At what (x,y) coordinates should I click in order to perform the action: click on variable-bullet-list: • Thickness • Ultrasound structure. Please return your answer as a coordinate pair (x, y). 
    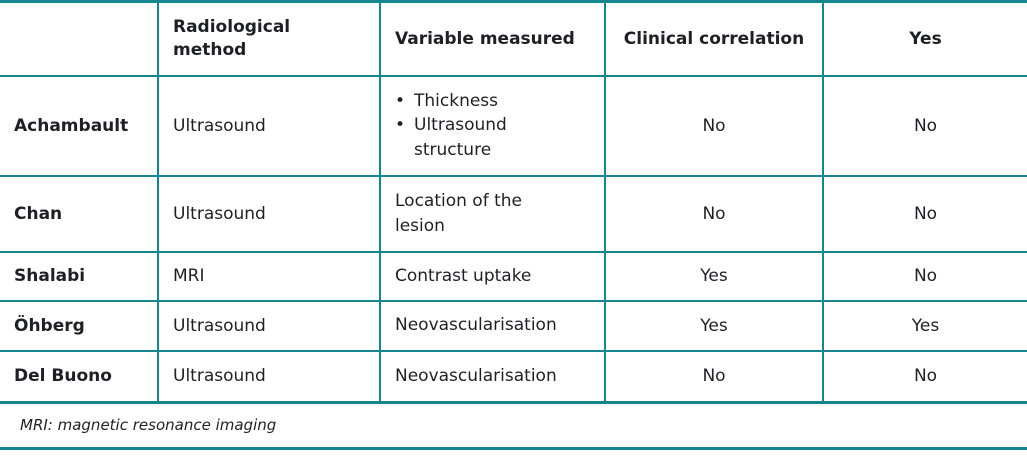
    Looking at the image, I should click on (483, 126).